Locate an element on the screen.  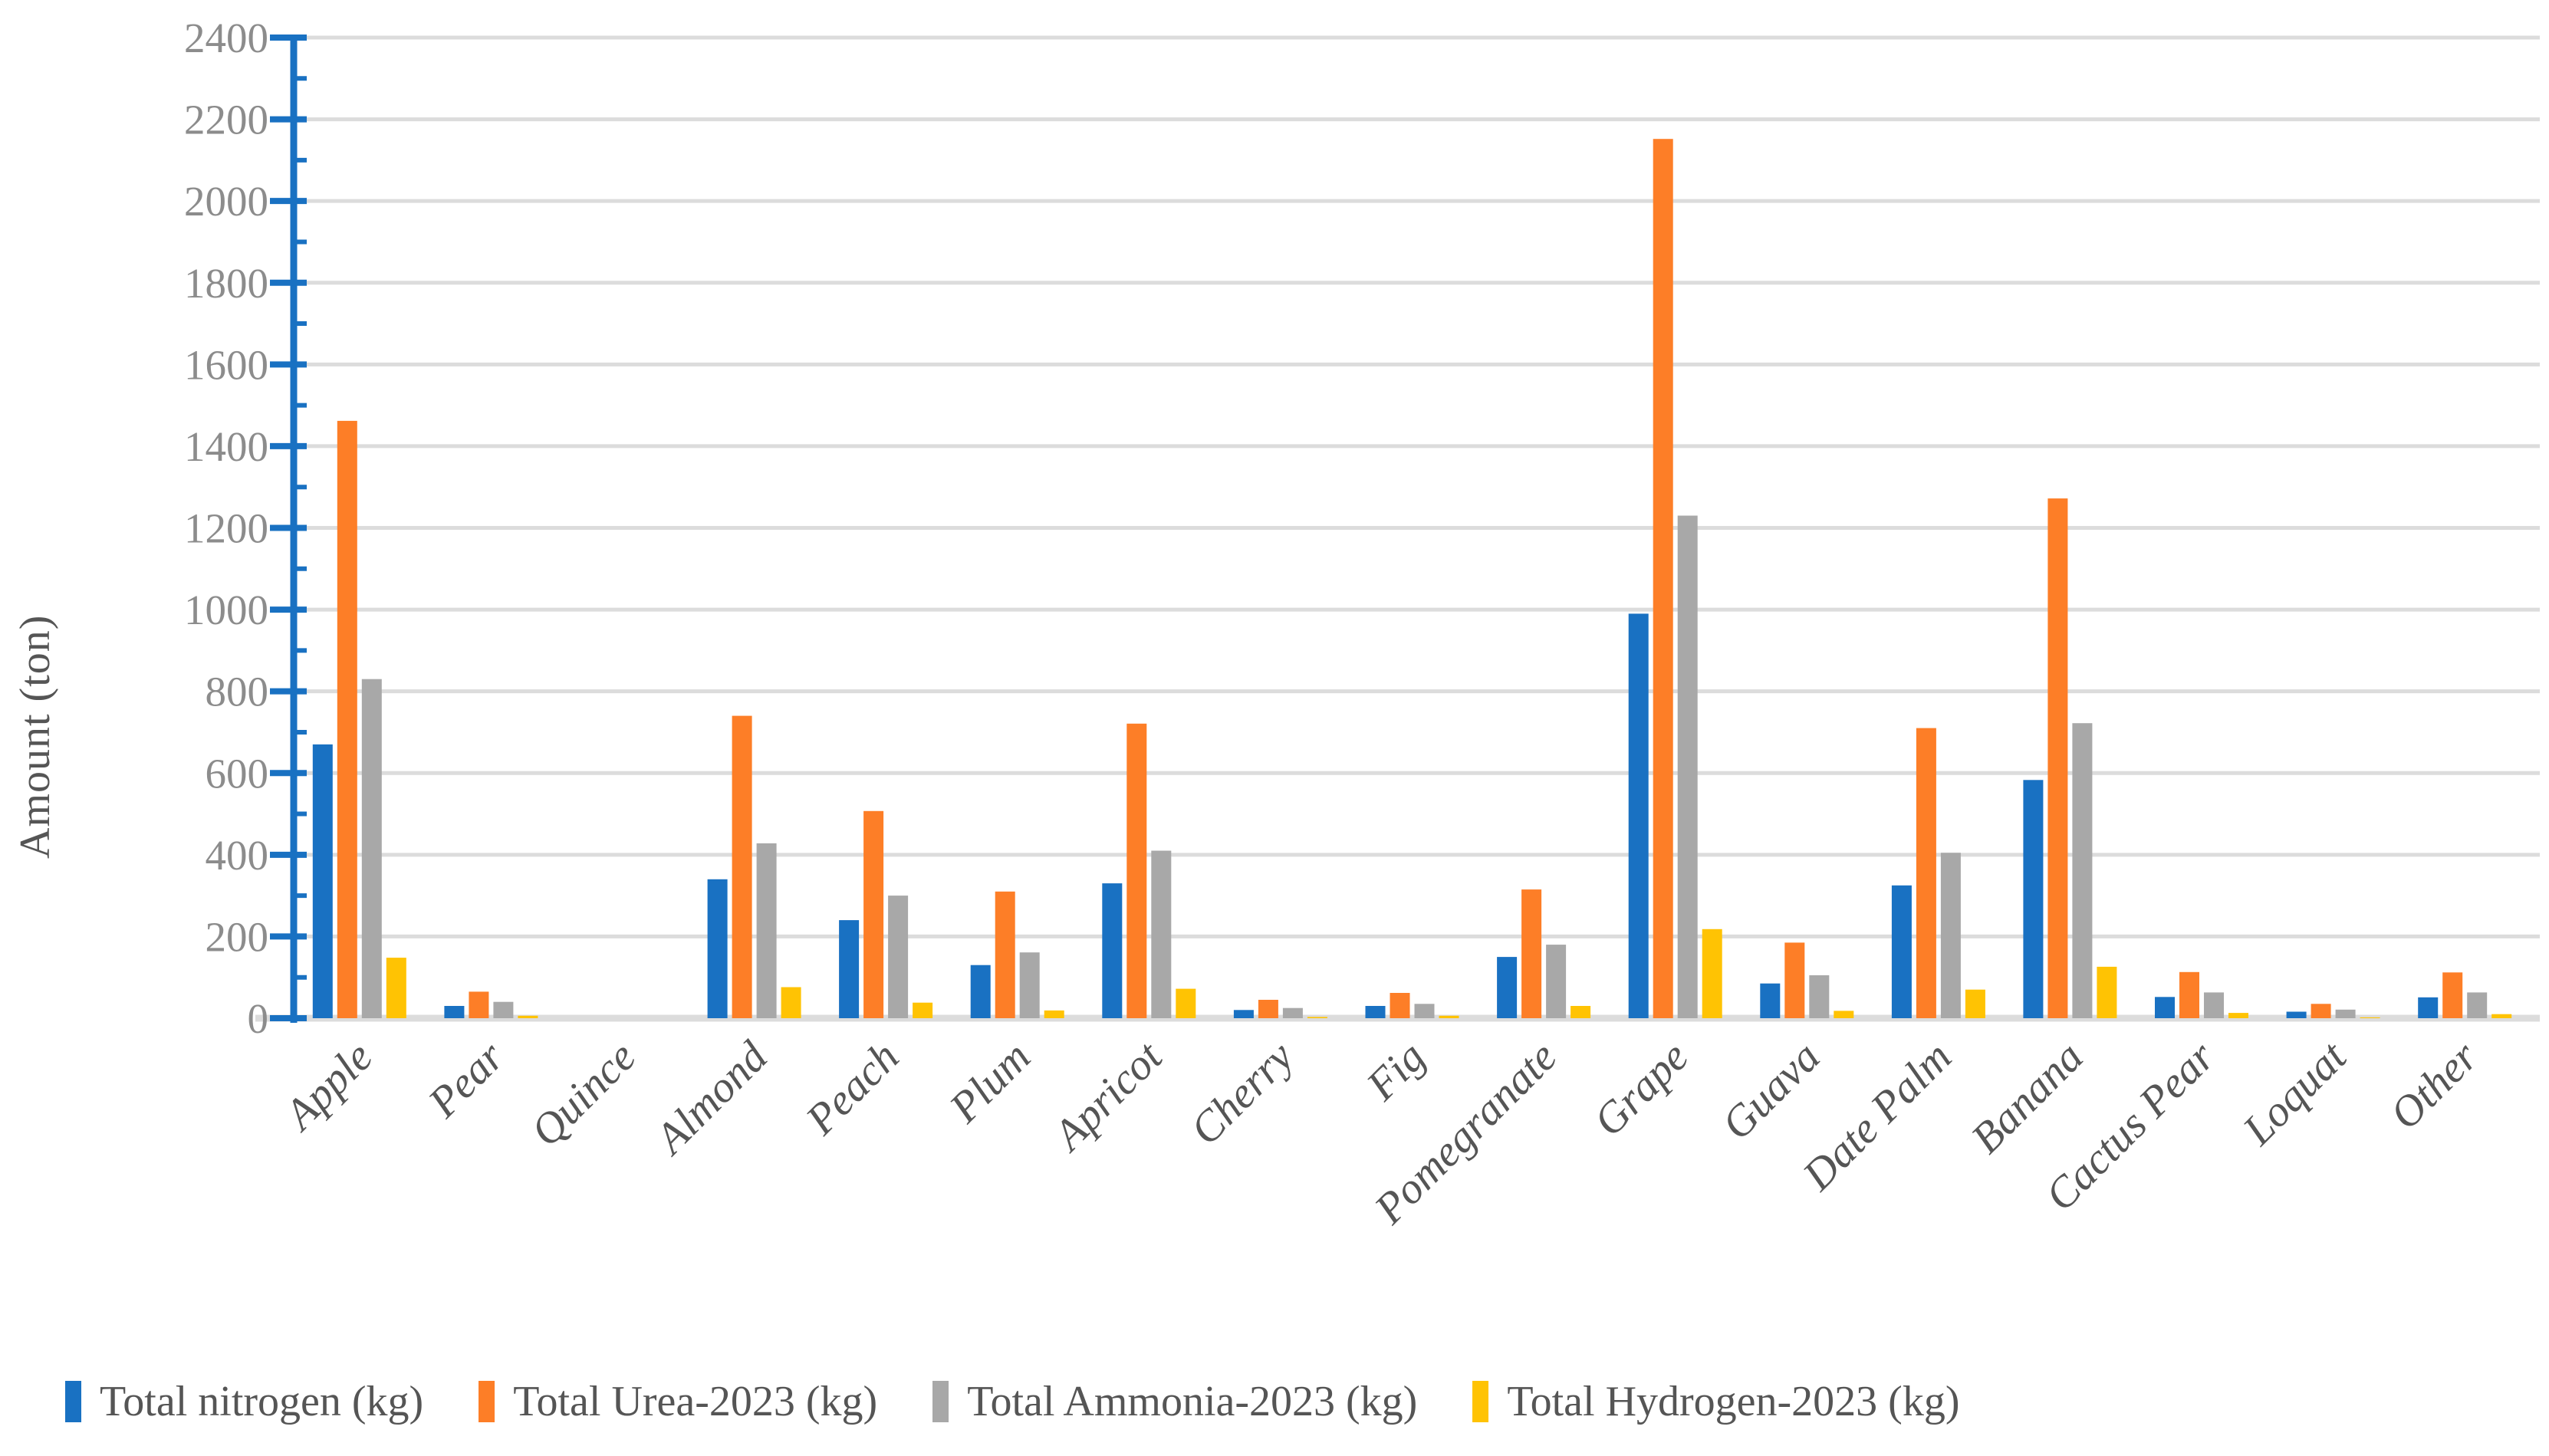
category-label-guava: Guava is located at coordinates (1770, 1091).